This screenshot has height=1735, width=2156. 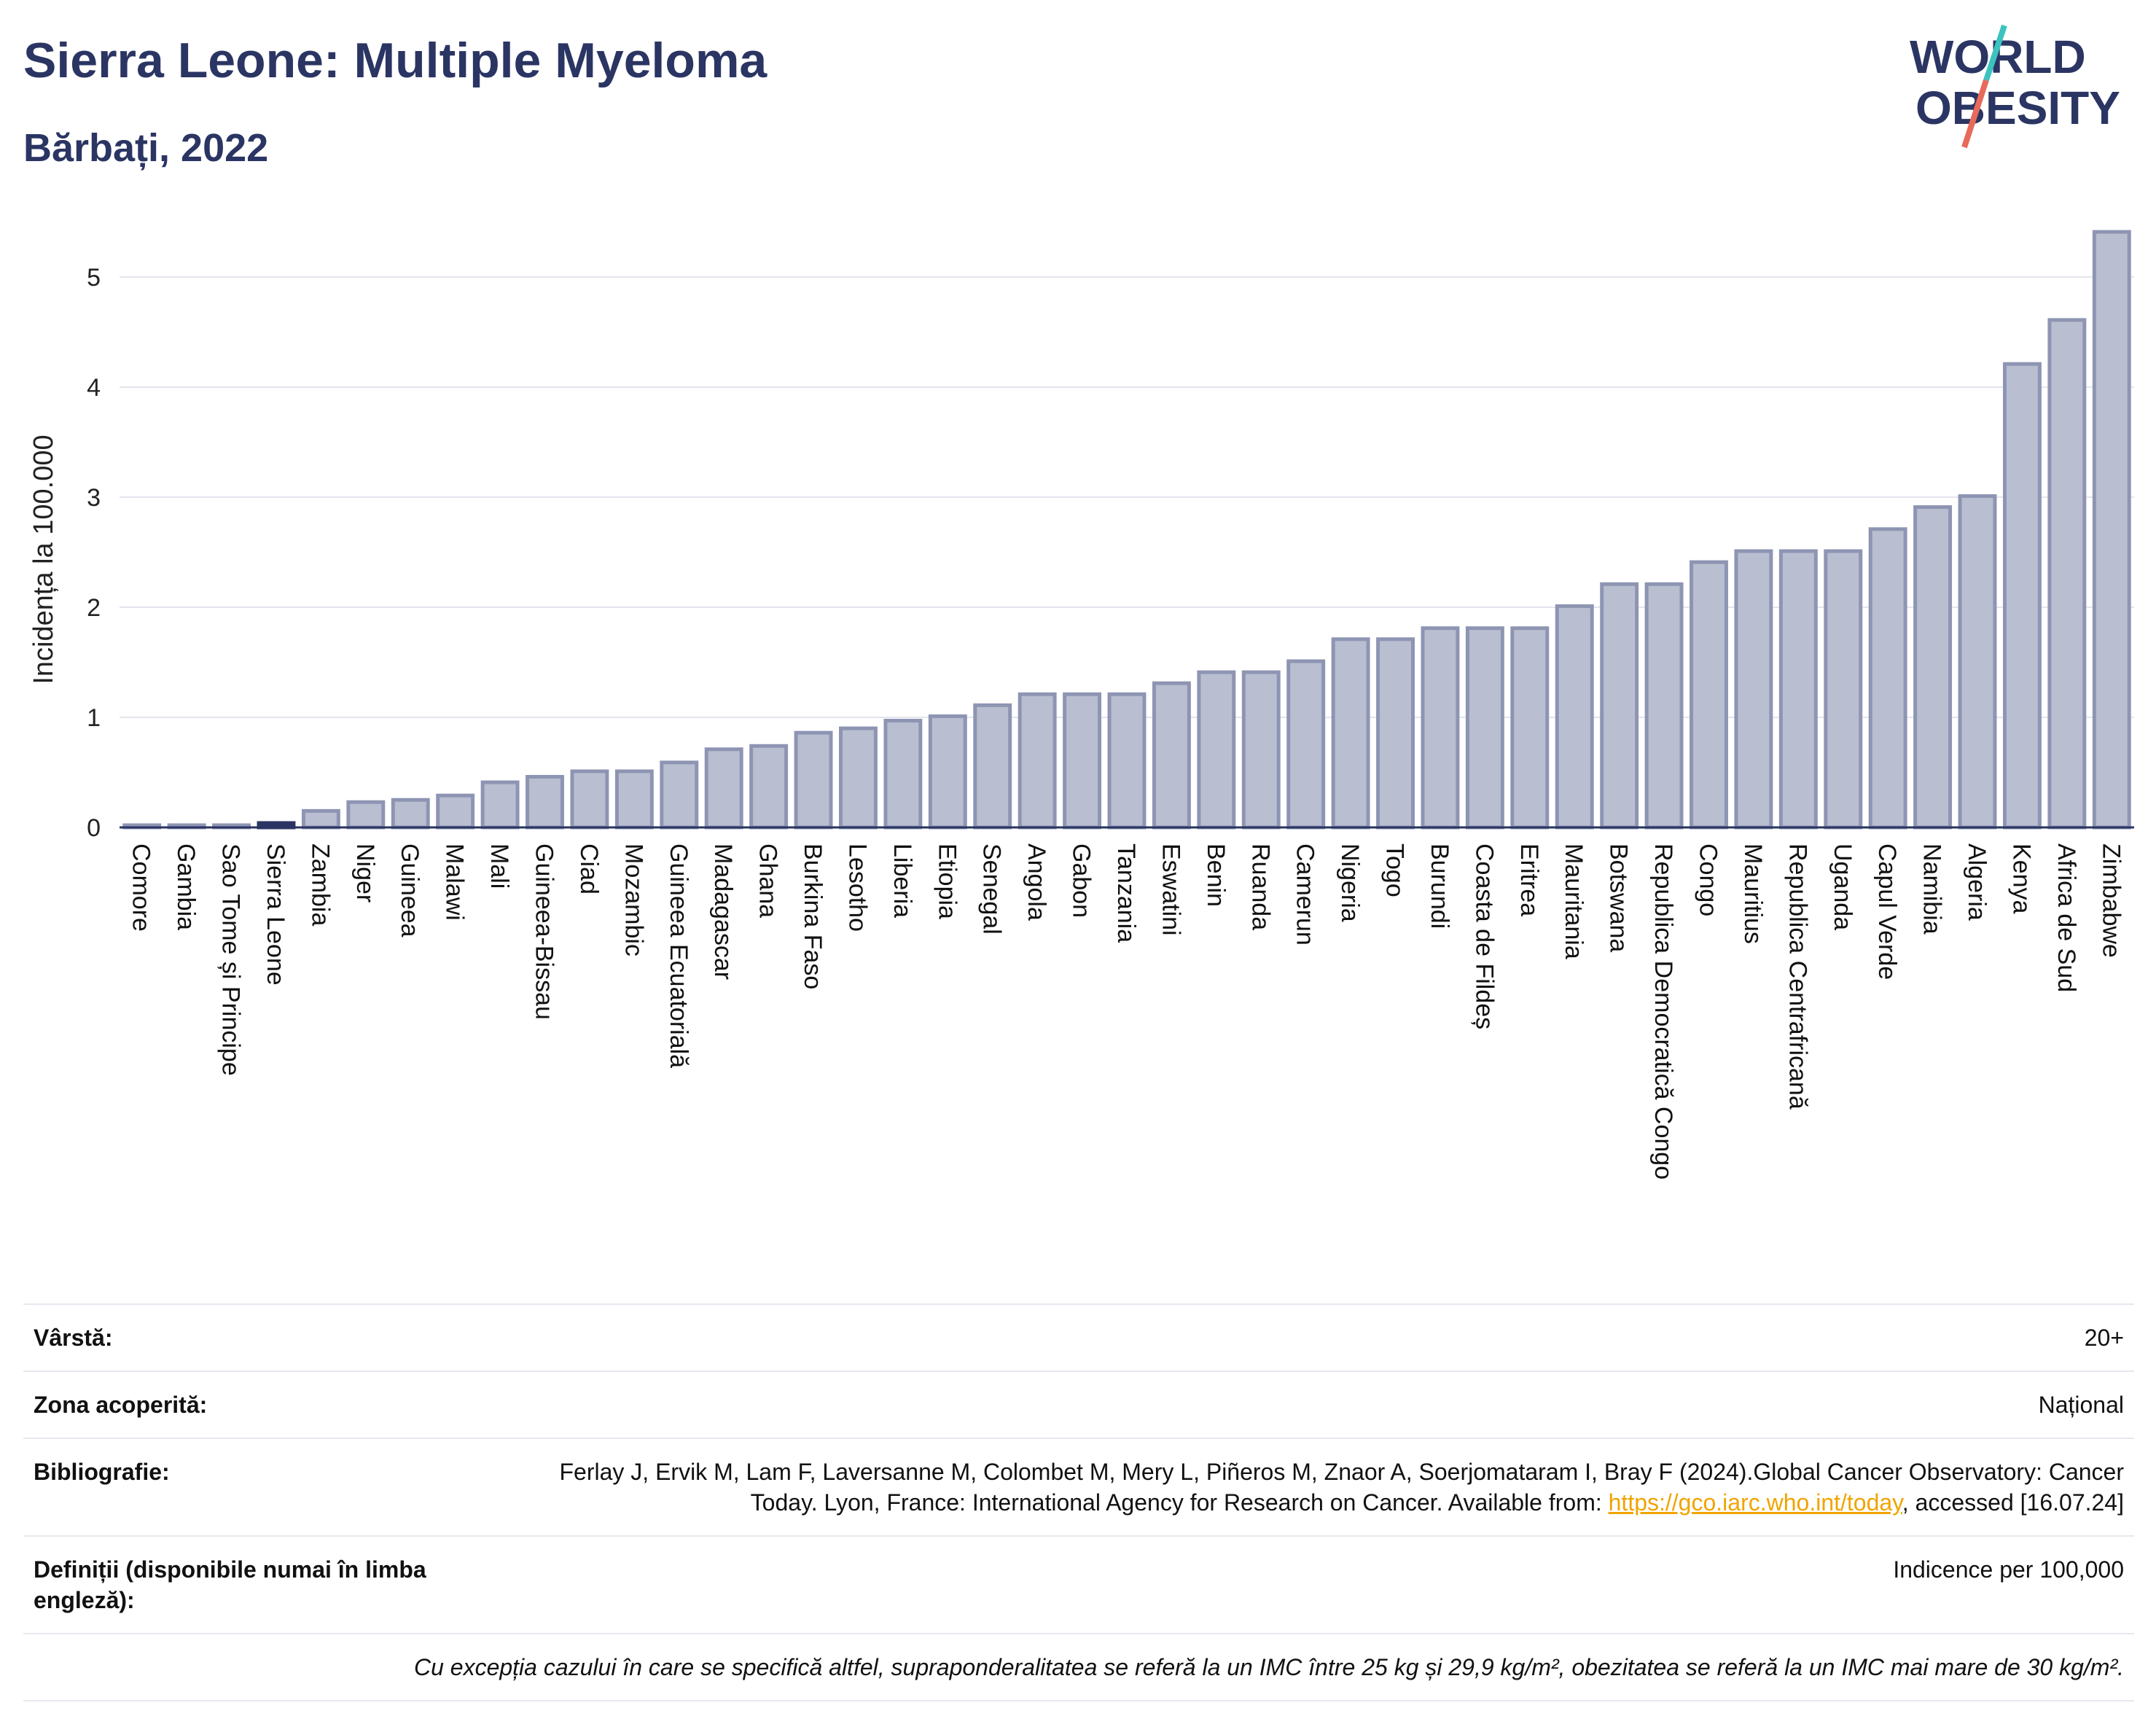 What do you see at coordinates (1395, 870) in the screenshot?
I see `x-tick-label: Togo` at bounding box center [1395, 870].